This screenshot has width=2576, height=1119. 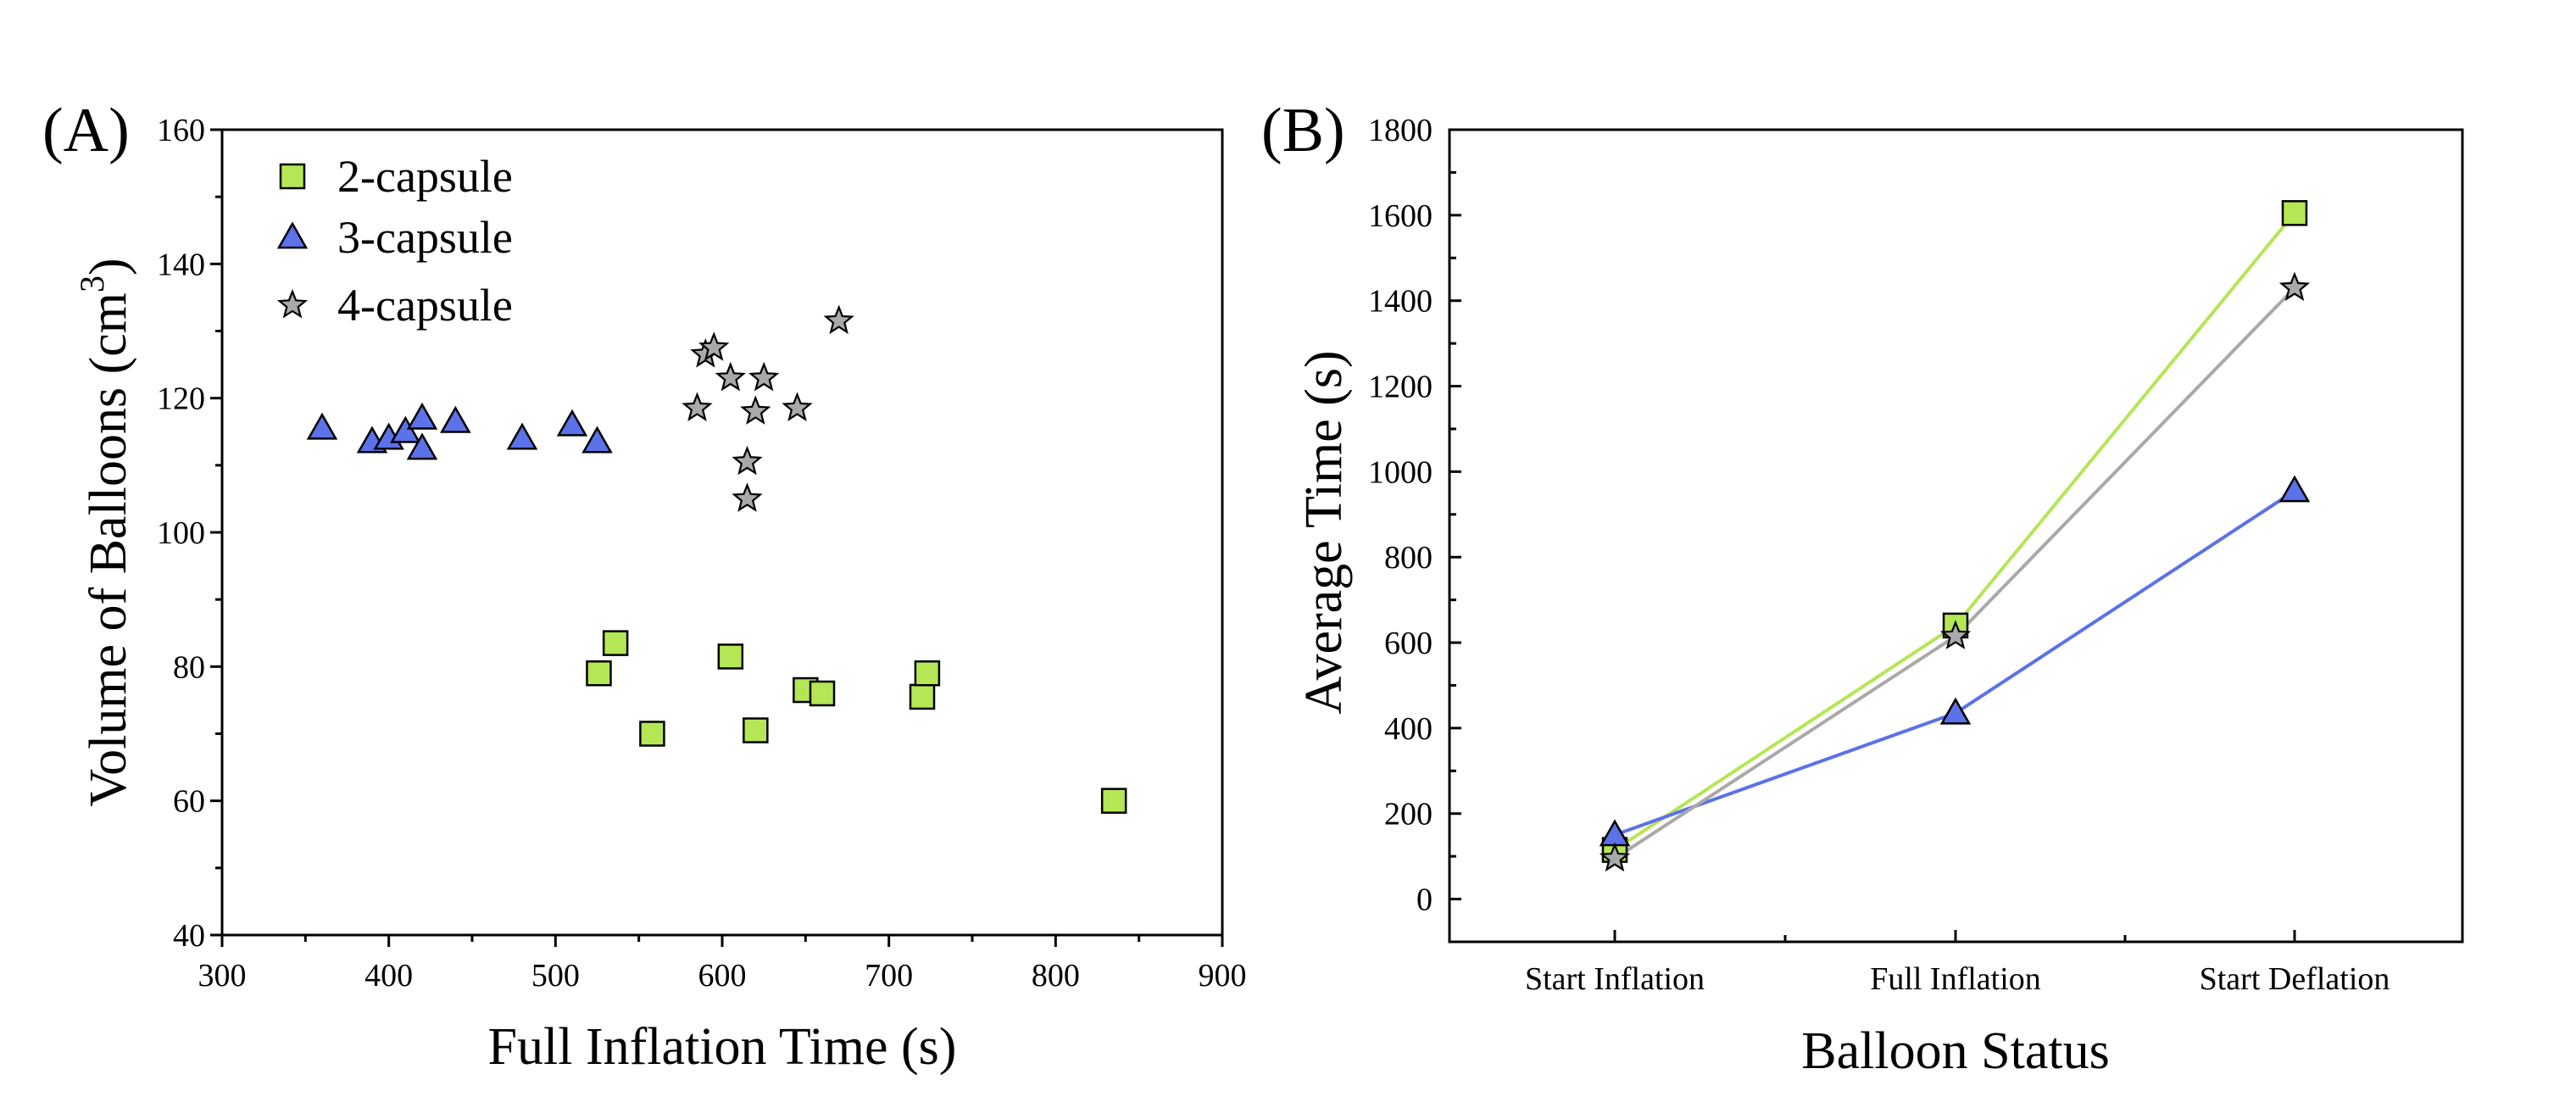 I want to click on panel-b-line-4-capsule, so click(x=1954, y=573).